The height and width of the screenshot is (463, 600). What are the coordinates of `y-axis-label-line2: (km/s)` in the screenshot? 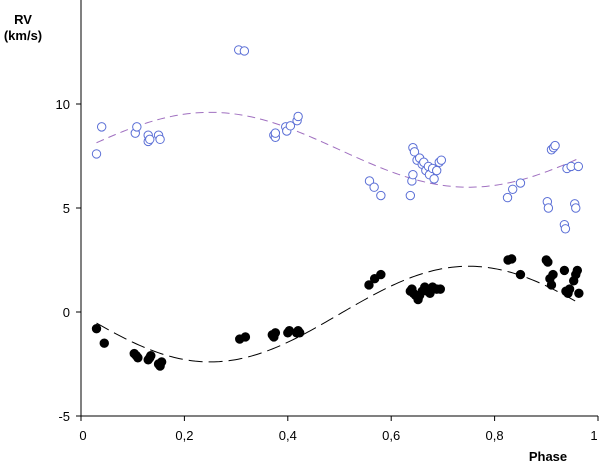 It's located at (23, 35).